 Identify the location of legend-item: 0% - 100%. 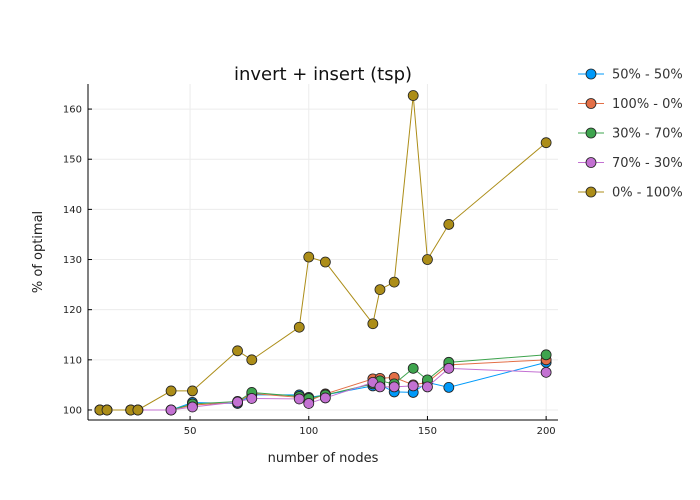
(630, 193).